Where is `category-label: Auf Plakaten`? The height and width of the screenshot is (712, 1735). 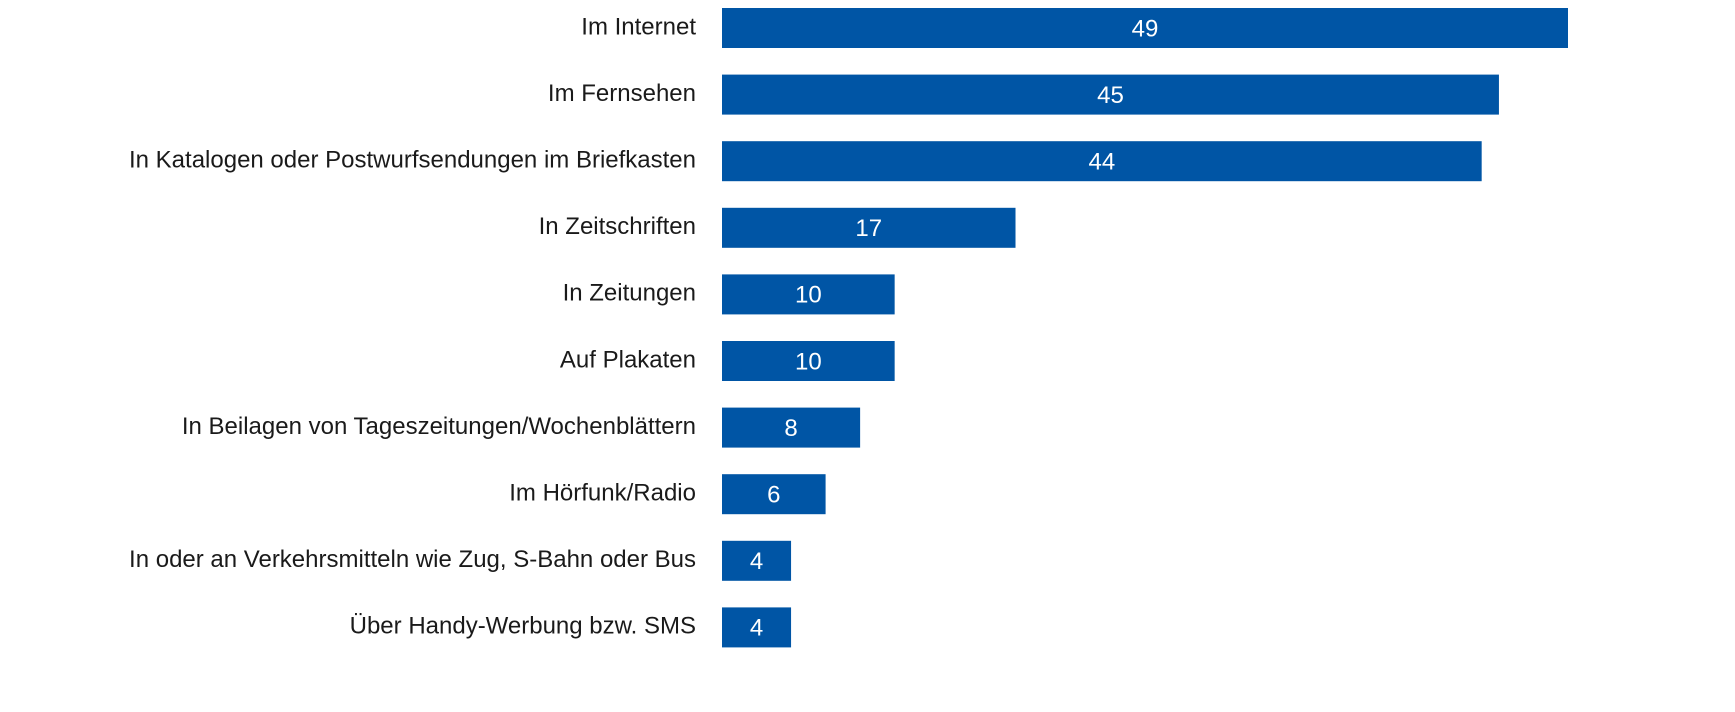 category-label: Auf Plakaten is located at coordinates (628, 359).